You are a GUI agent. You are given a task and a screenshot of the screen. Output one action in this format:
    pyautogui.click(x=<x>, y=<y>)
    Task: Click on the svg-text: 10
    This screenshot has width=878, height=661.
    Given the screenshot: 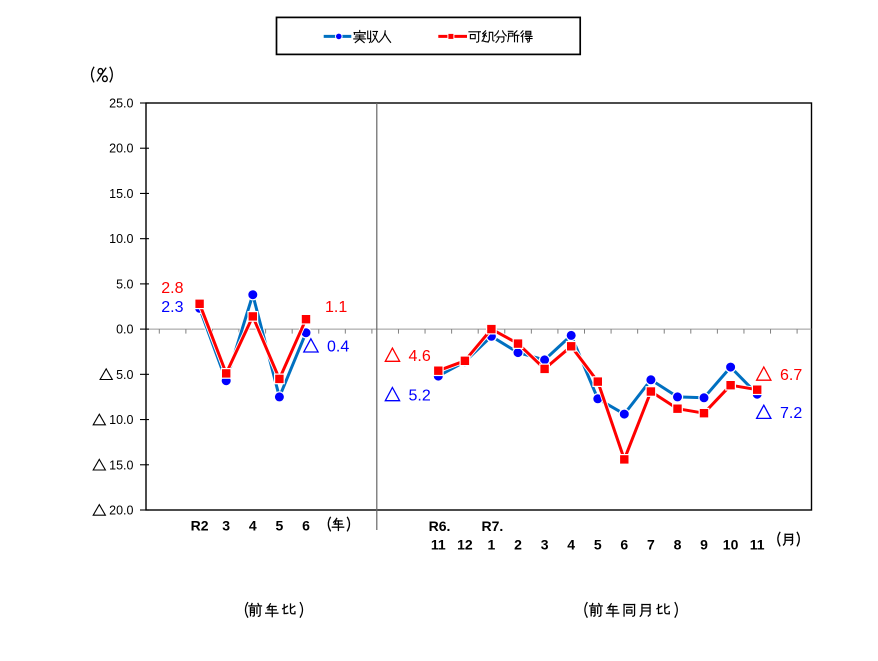 What is the action you would take?
    pyautogui.click(x=731, y=545)
    